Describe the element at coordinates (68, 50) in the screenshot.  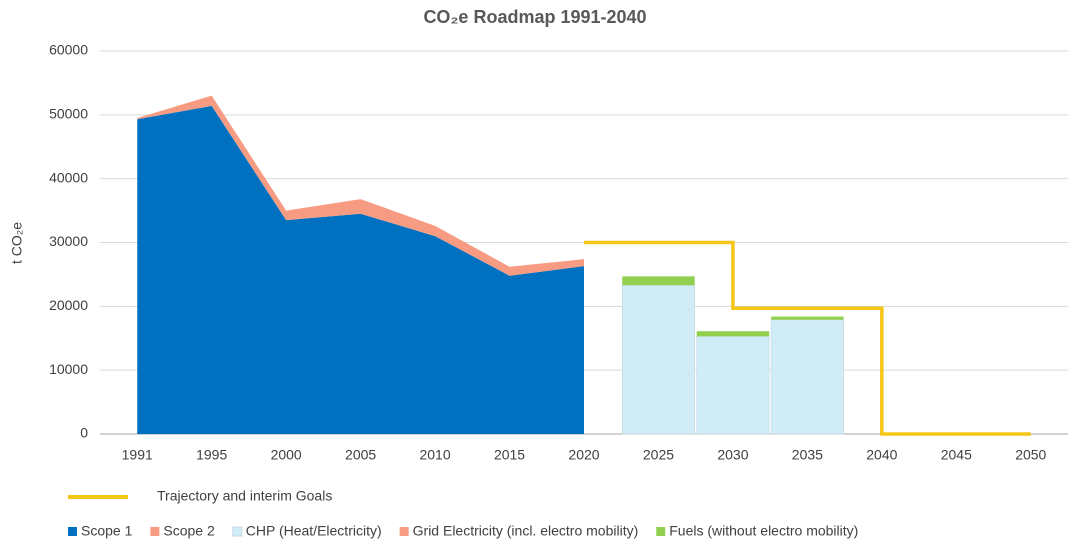
I see `y-tick-label: 60000` at that location.